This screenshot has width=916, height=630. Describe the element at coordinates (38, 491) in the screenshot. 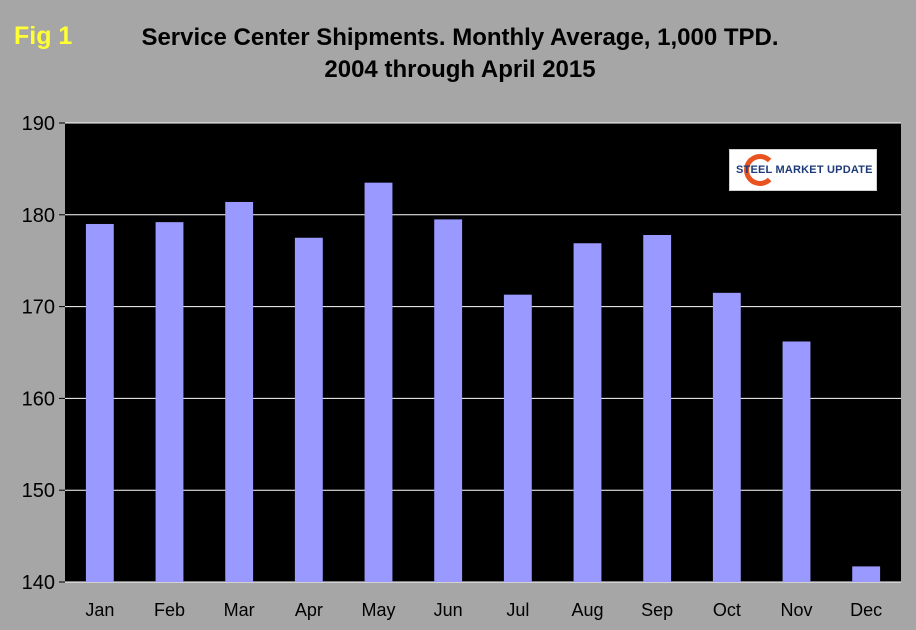

I see `y-tick-label: 150` at that location.